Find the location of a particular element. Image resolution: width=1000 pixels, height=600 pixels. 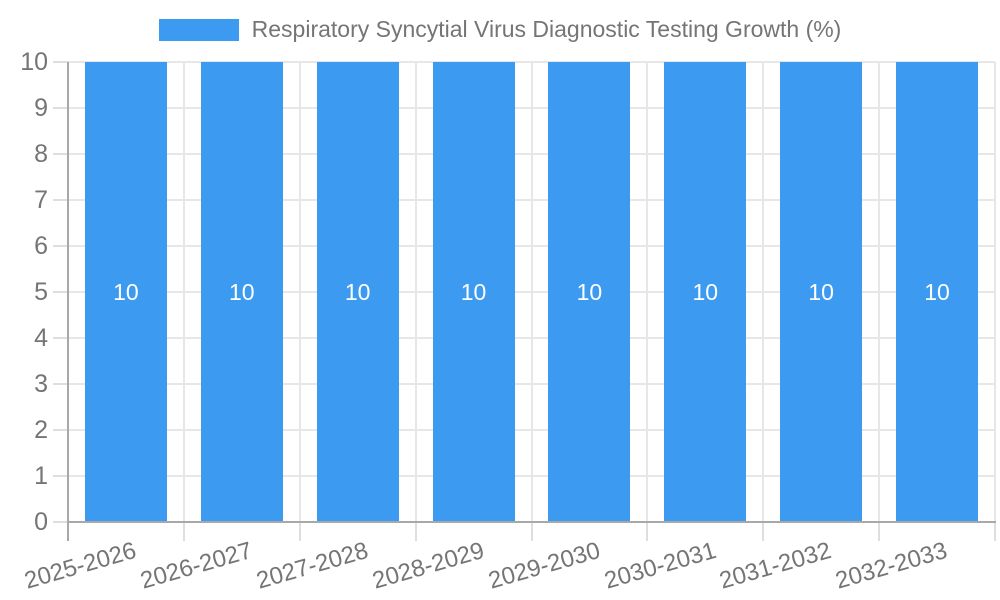

y-axis-tick-label: 3 is located at coordinates (41, 384).